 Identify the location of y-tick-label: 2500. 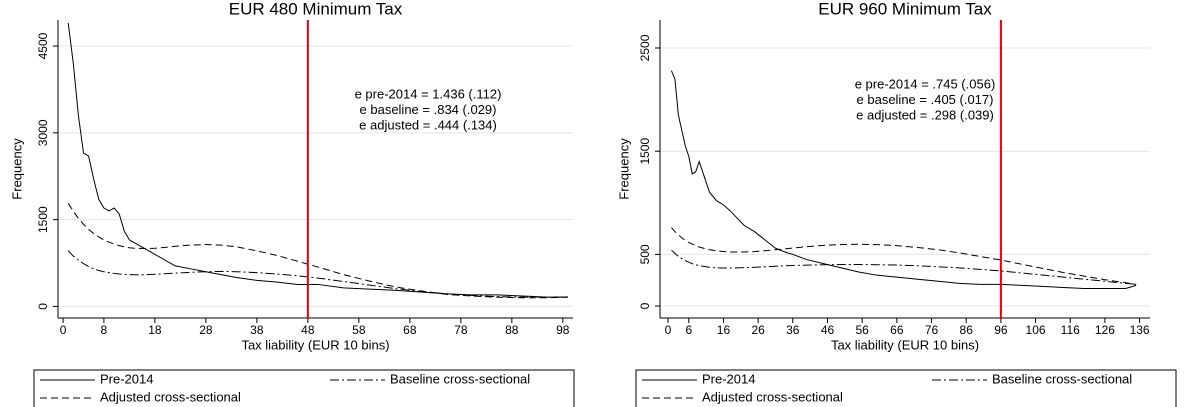
(645, 47).